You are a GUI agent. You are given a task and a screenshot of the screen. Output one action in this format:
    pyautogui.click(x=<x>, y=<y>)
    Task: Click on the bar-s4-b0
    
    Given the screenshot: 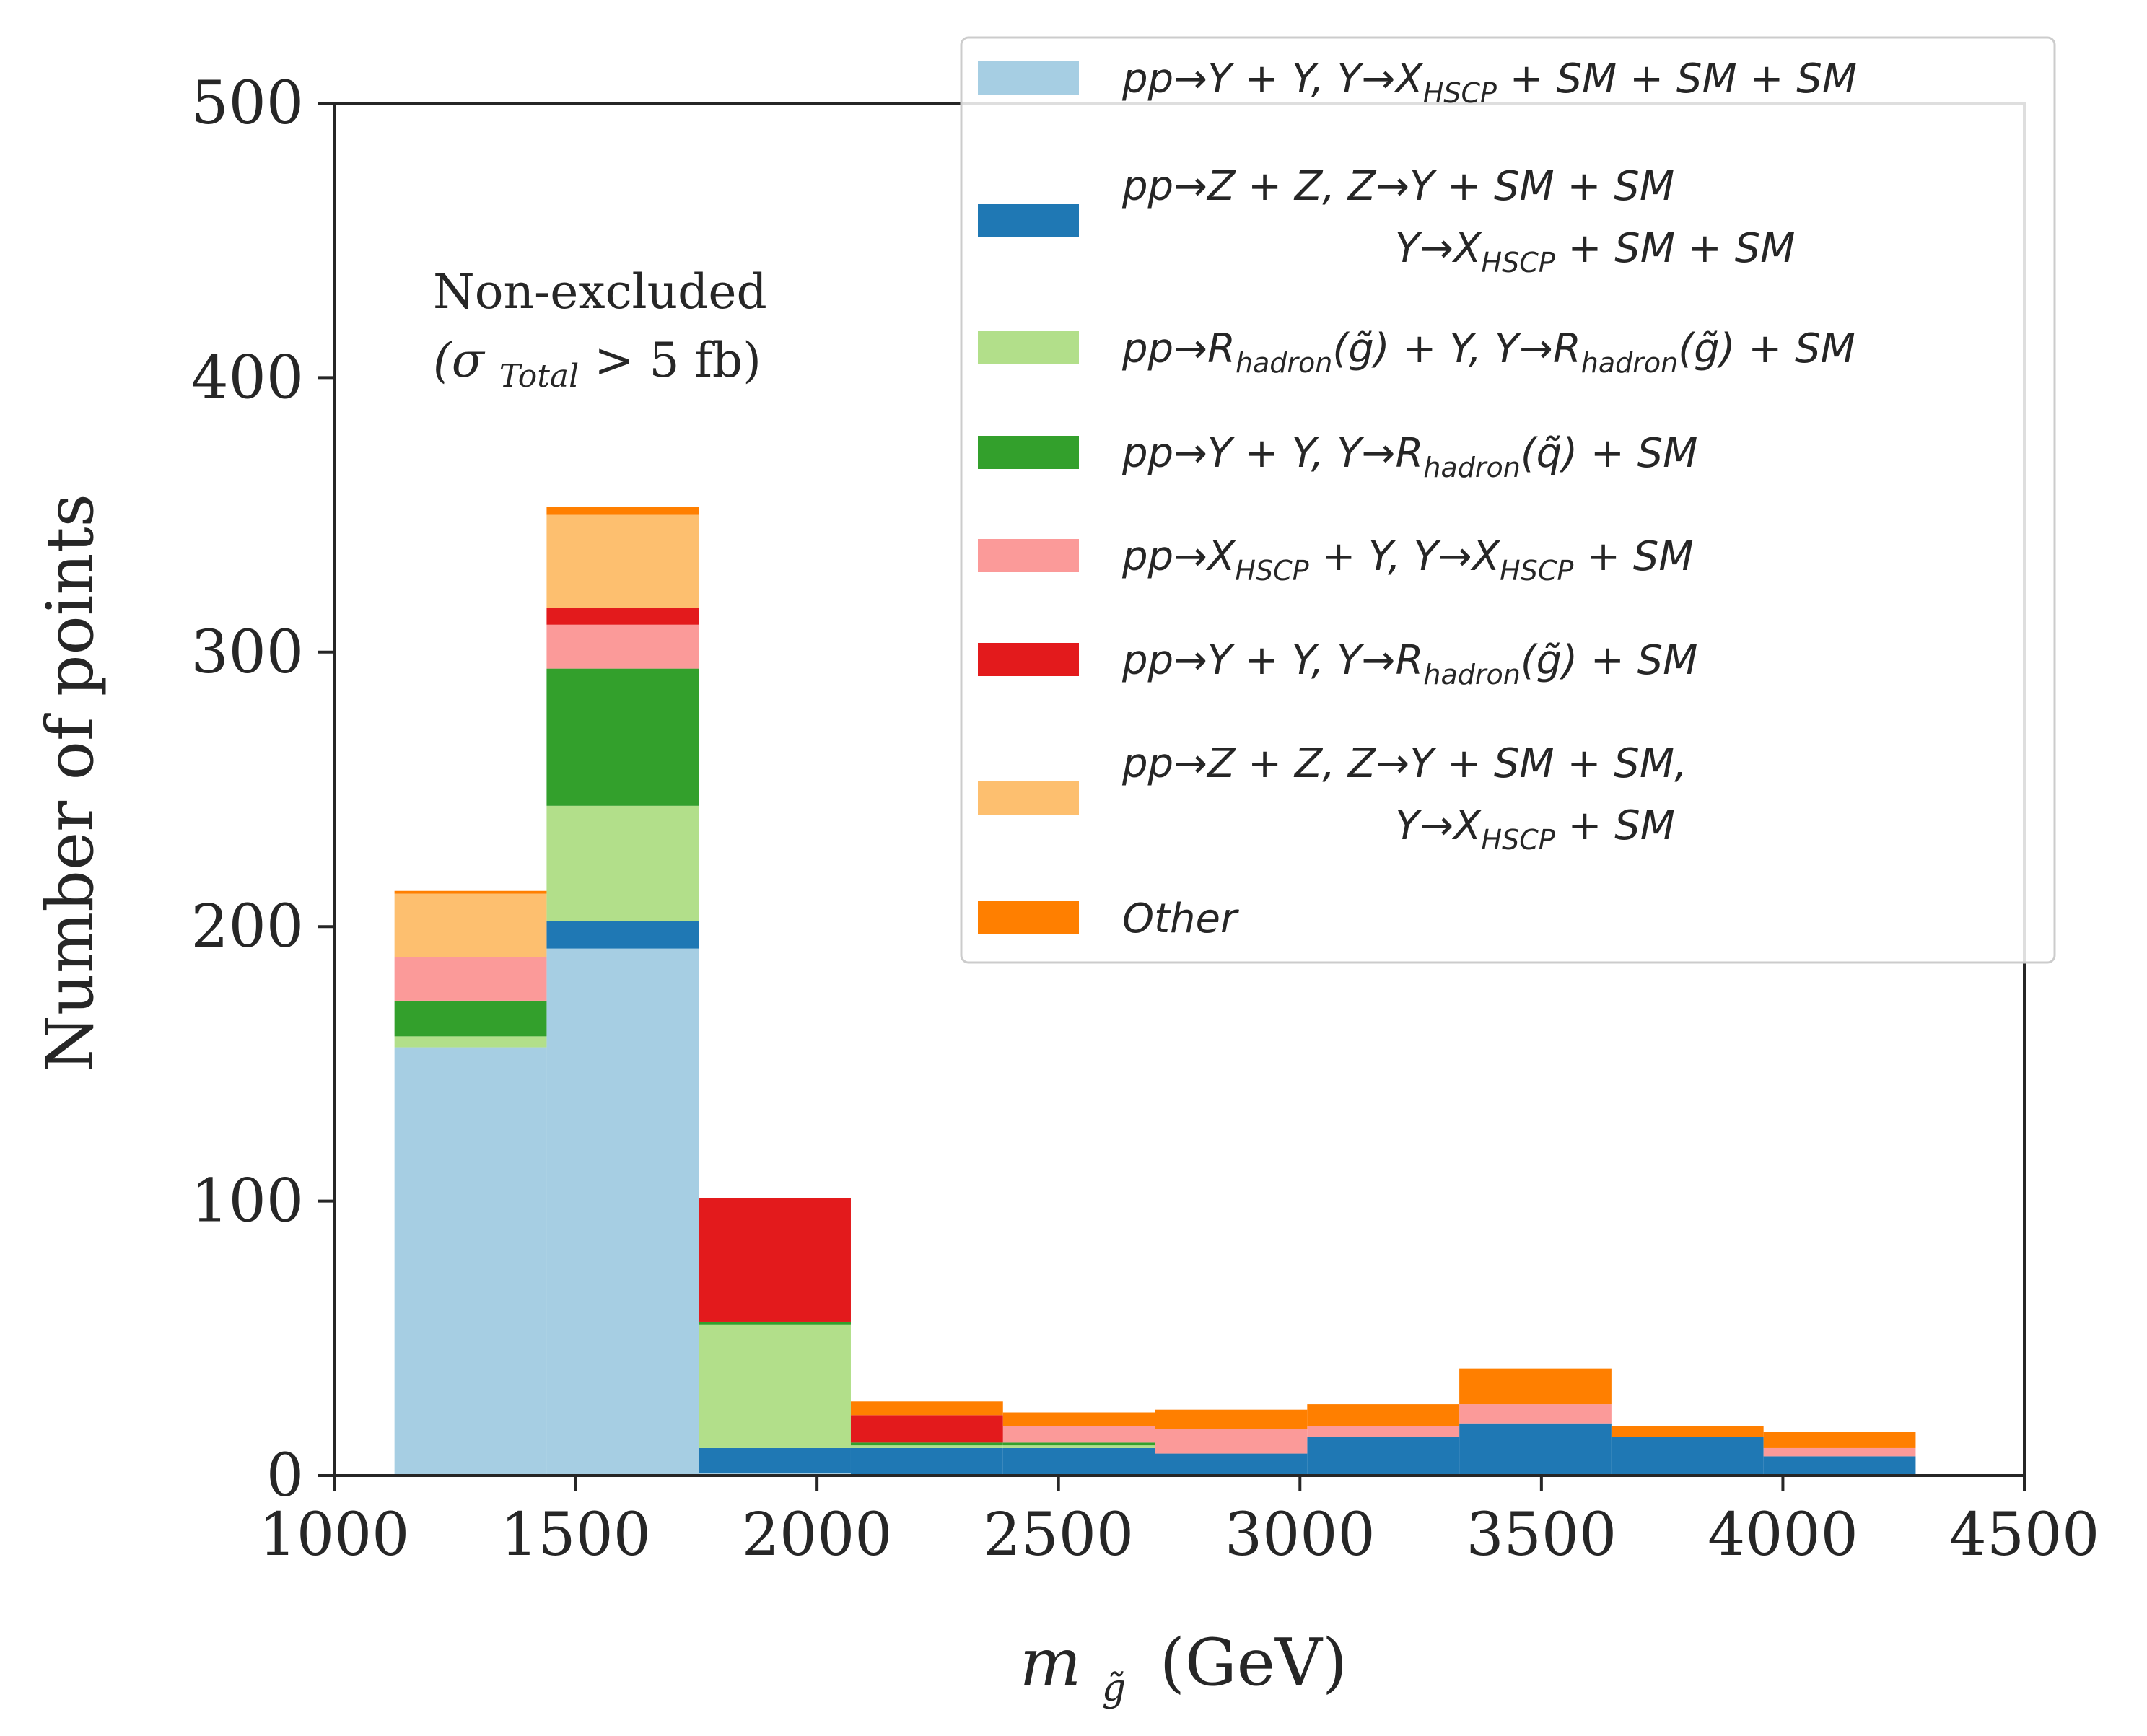 What is the action you would take?
    pyautogui.click(x=470, y=979)
    